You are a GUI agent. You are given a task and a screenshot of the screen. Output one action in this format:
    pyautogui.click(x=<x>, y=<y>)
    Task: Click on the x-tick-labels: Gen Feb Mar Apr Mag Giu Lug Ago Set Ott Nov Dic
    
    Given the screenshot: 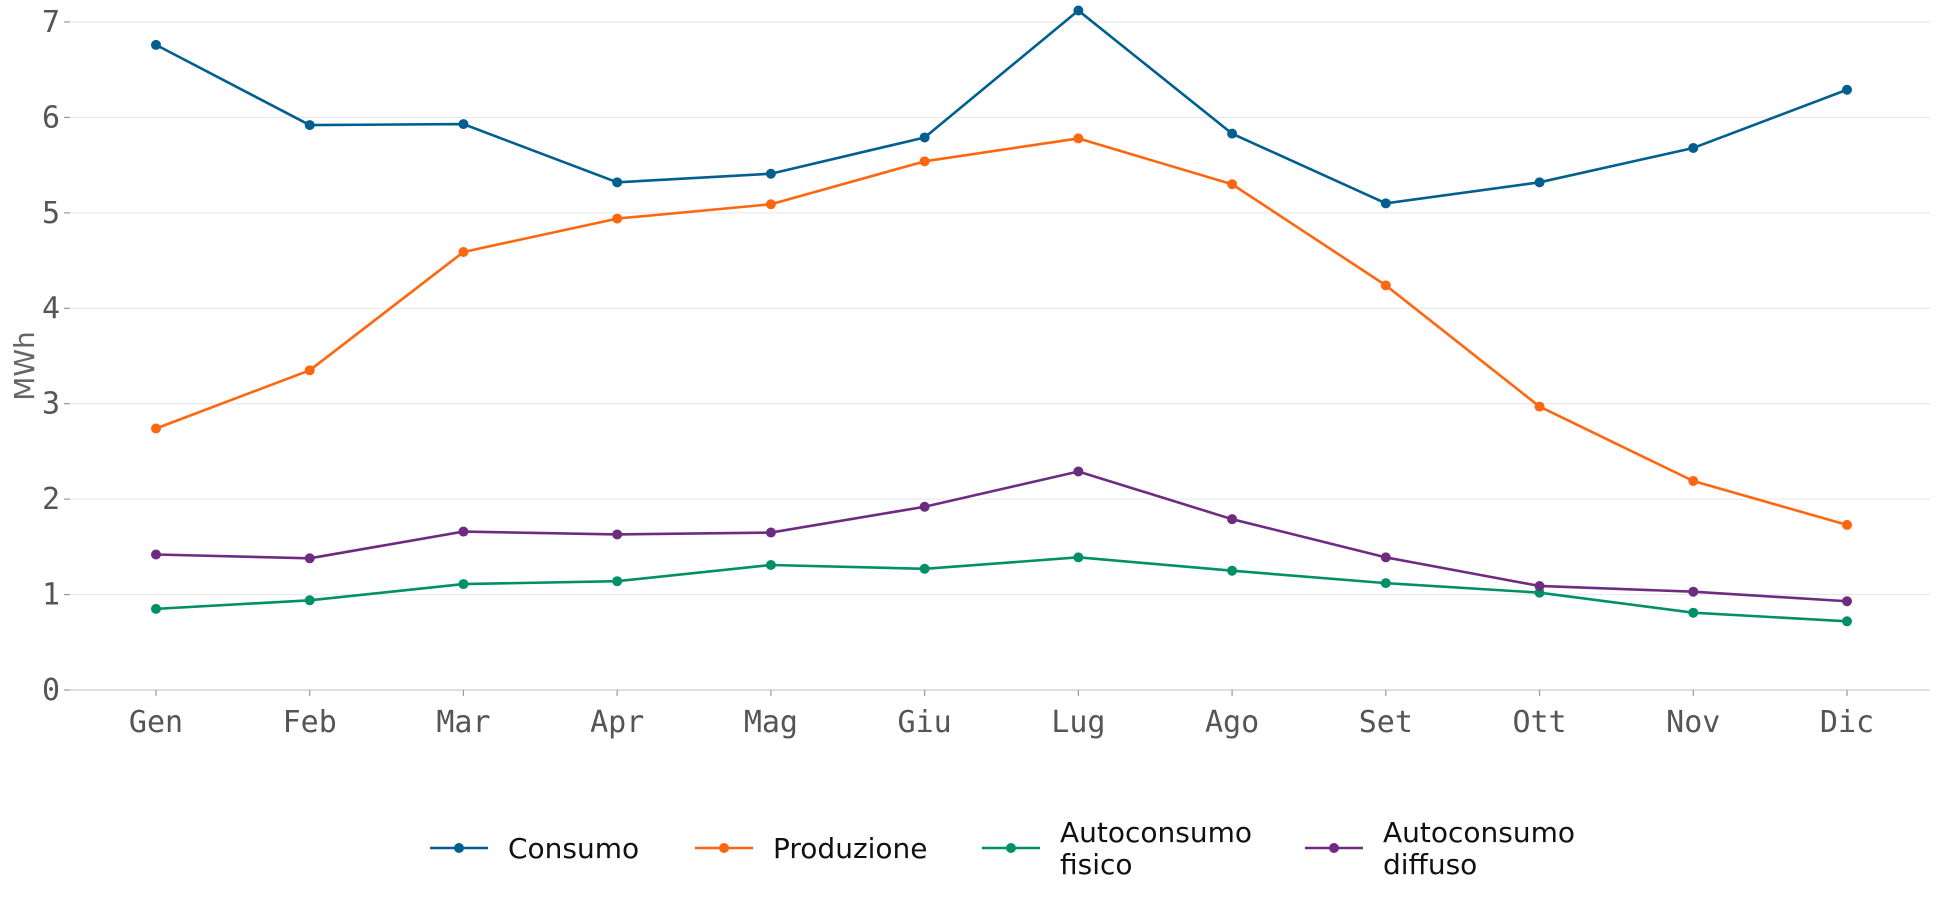 What is the action you would take?
    pyautogui.click(x=1001, y=715)
    